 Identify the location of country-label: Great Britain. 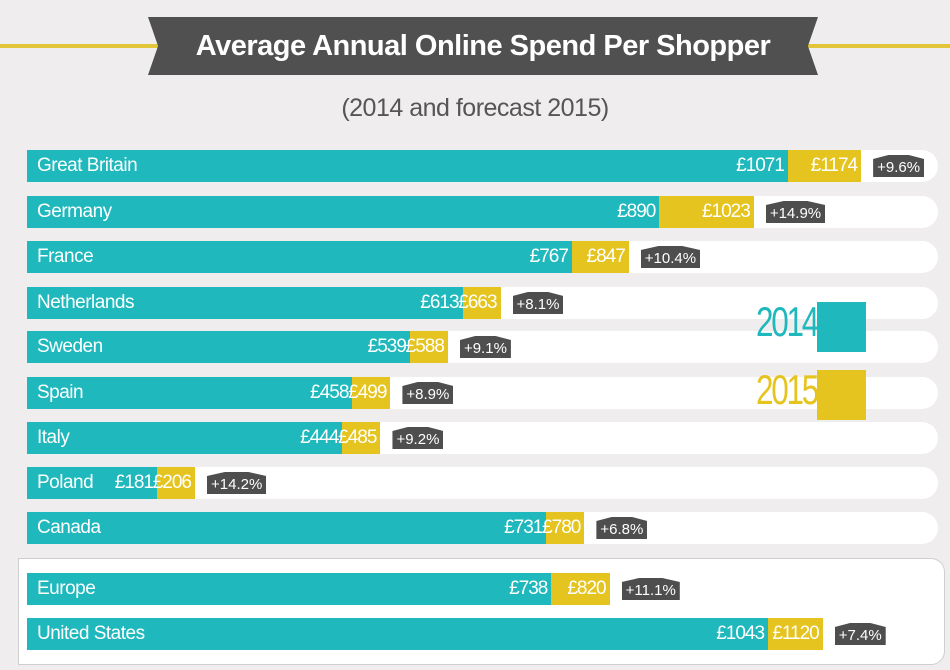
(87, 165).